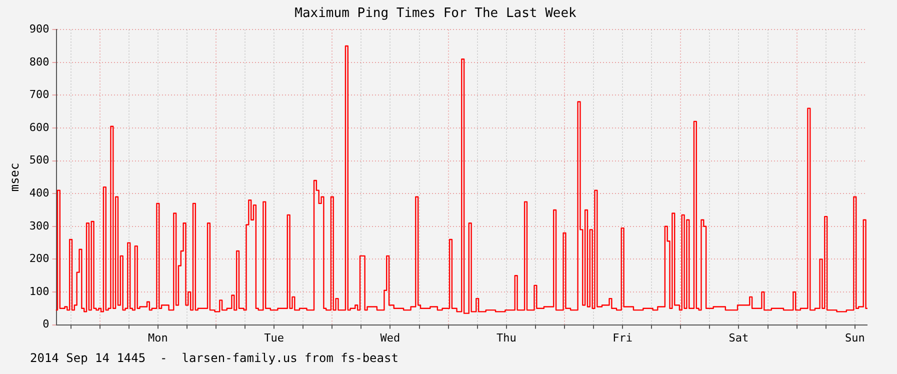  What do you see at coordinates (39, 225) in the screenshot?
I see `y-tick-label: 300` at bounding box center [39, 225].